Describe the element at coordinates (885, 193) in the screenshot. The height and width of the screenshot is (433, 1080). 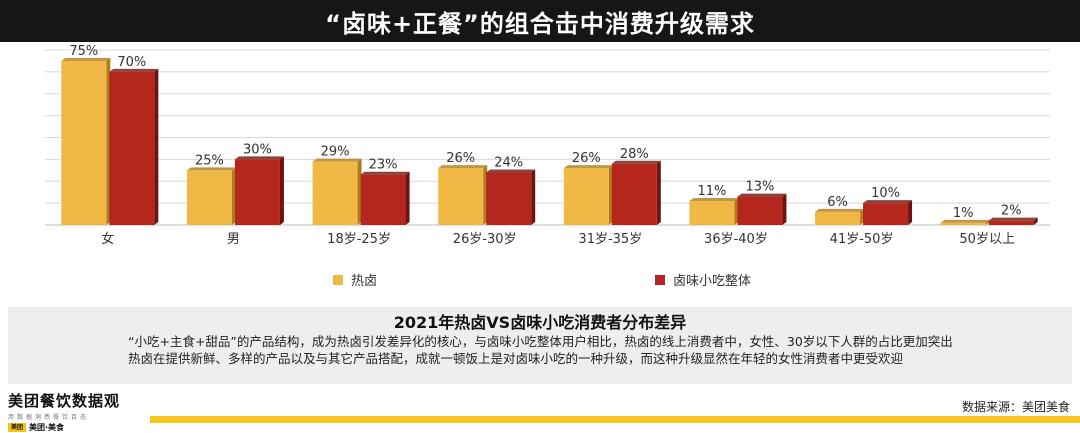
I see `value-label: 10%` at that location.